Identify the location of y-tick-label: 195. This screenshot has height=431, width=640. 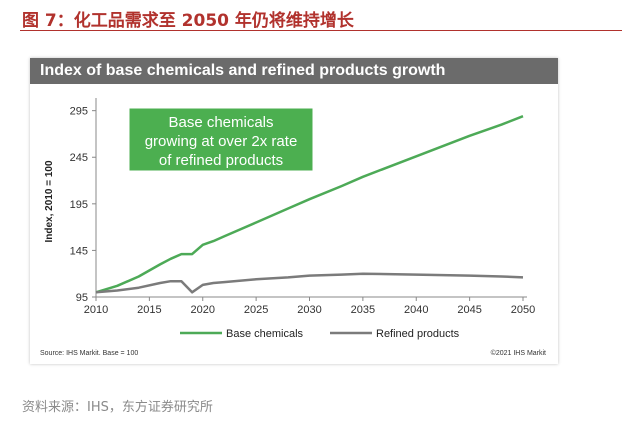
(79, 205).